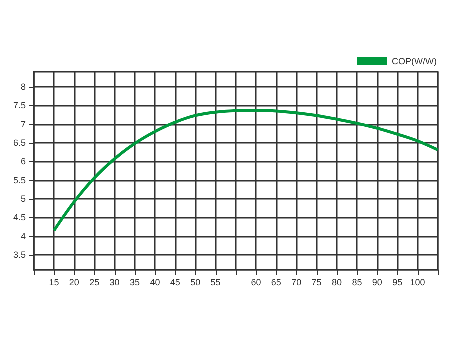  What do you see at coordinates (19, 143) in the screenshot?
I see `y-tick-label: 6.5` at bounding box center [19, 143].